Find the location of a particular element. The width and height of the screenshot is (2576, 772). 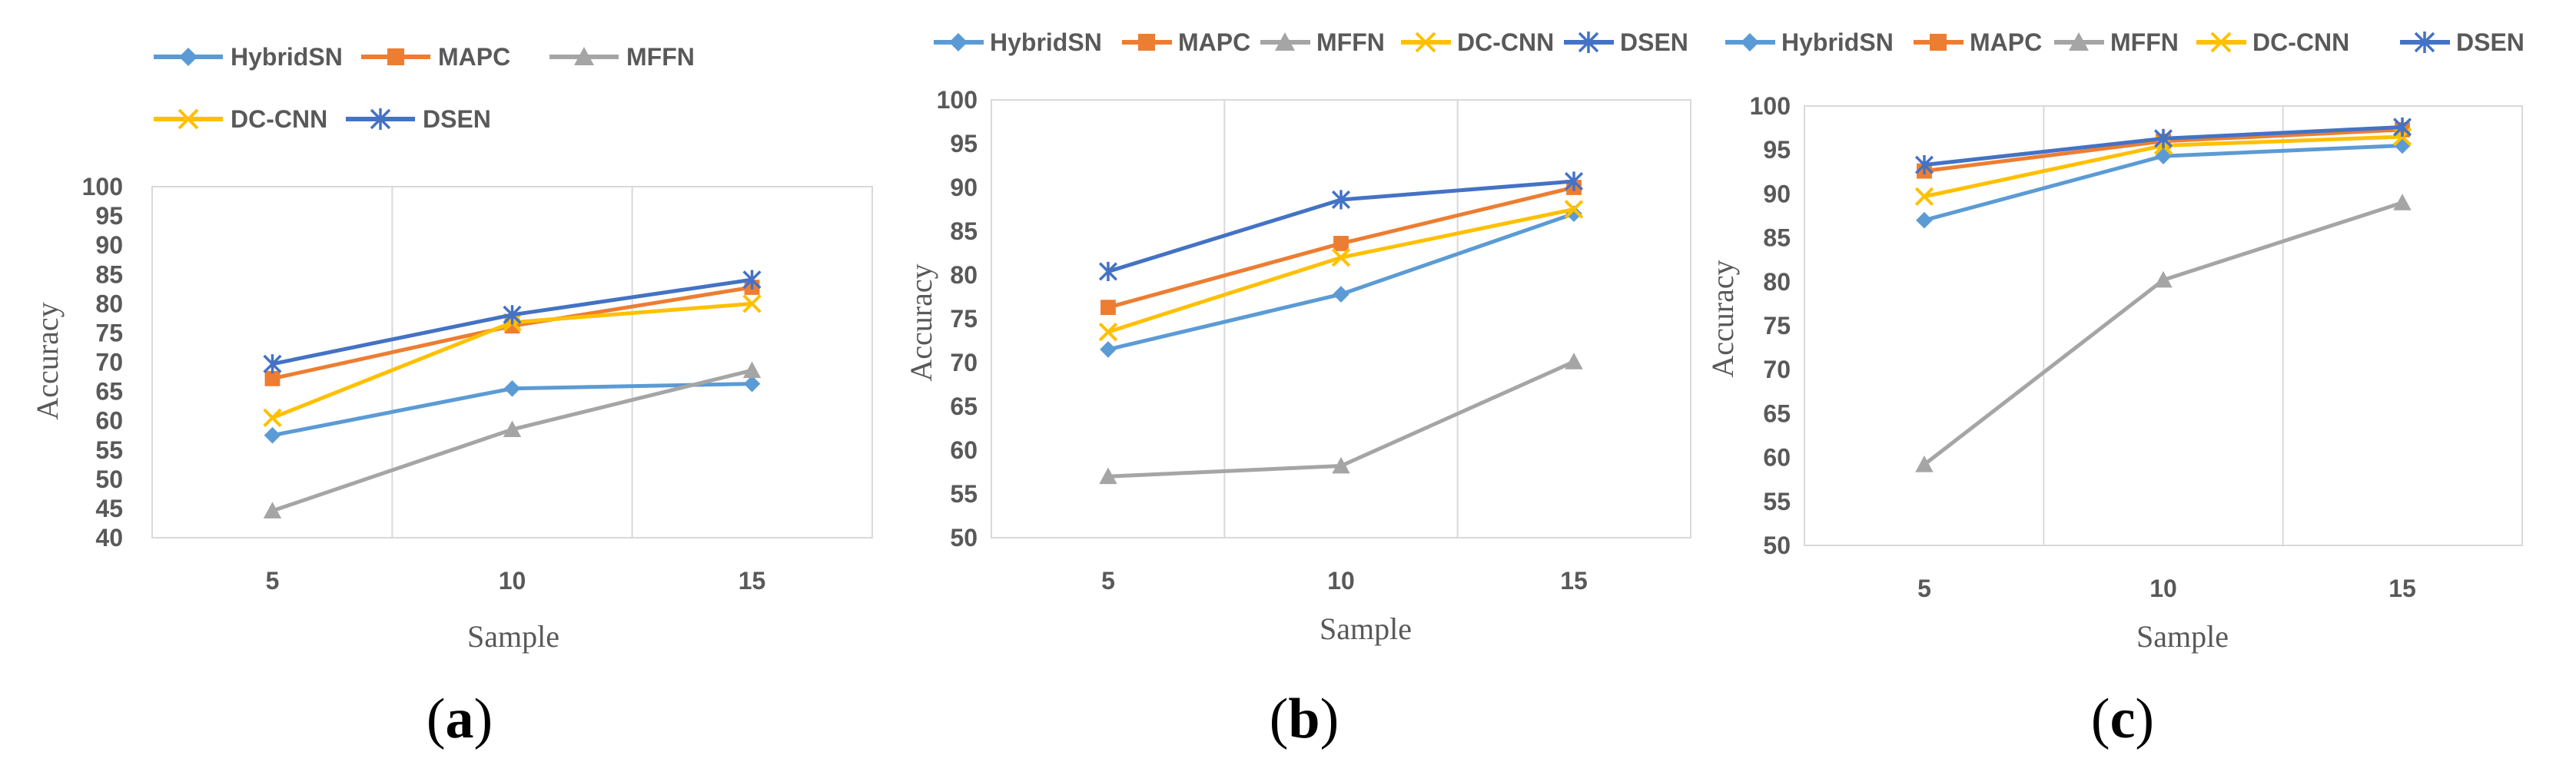

series-dccnn is located at coordinates (1341, 271).